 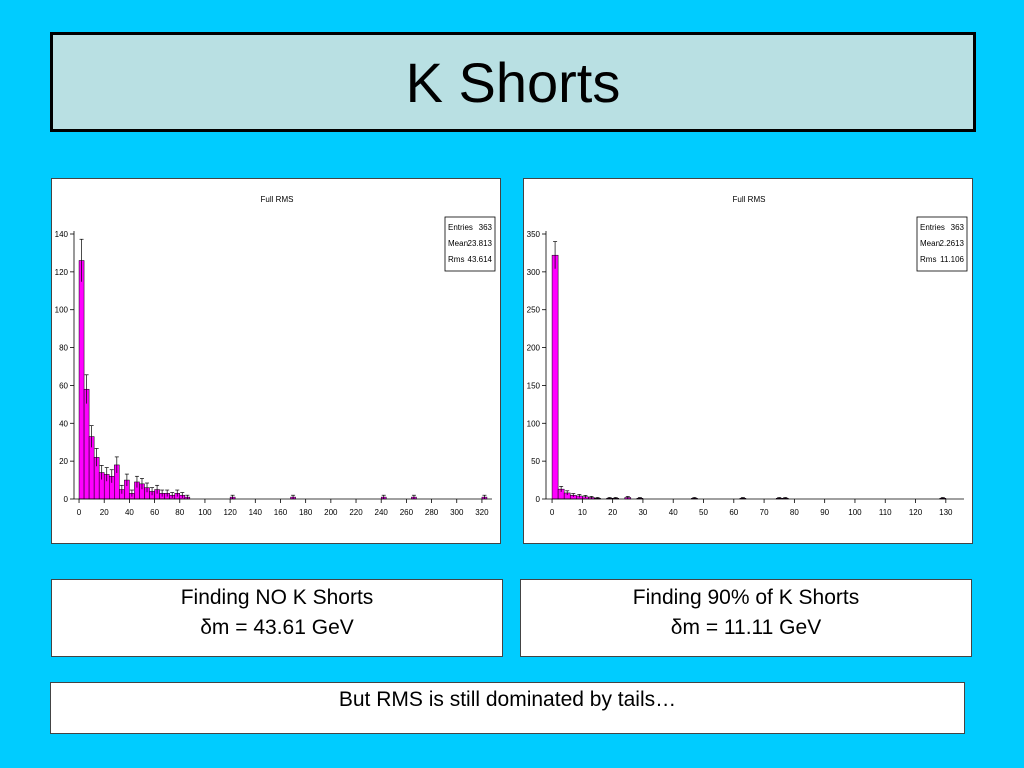 What do you see at coordinates (746, 597) in the screenshot?
I see `caption-right-line1: Finding 90% of K Shorts` at bounding box center [746, 597].